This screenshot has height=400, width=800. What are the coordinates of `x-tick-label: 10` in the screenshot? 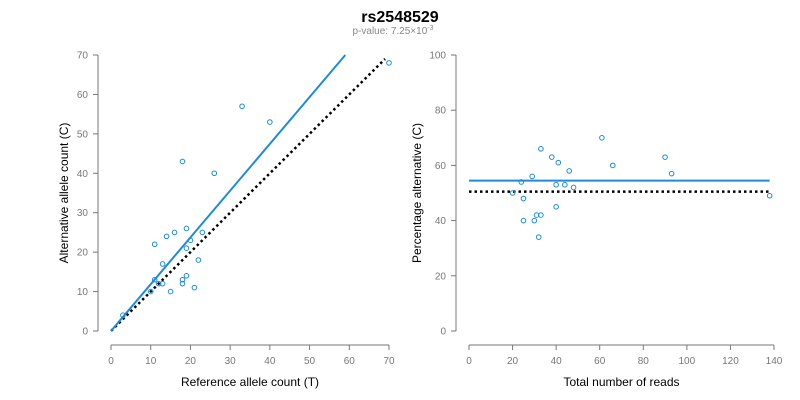 It's located at (151, 361).